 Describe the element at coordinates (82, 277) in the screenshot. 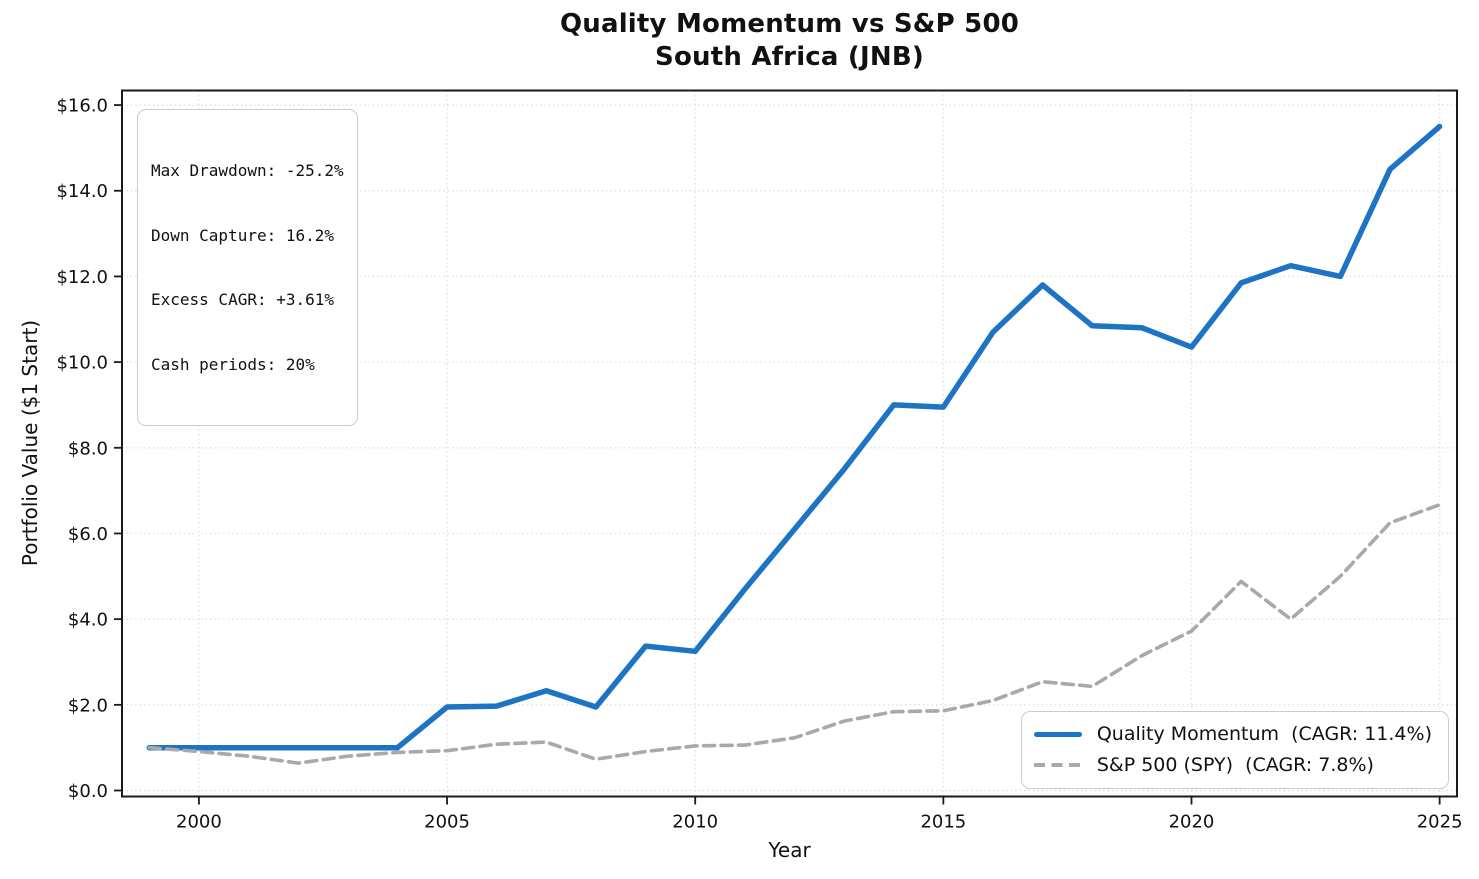

I see `y-tick-label: $12.0` at that location.